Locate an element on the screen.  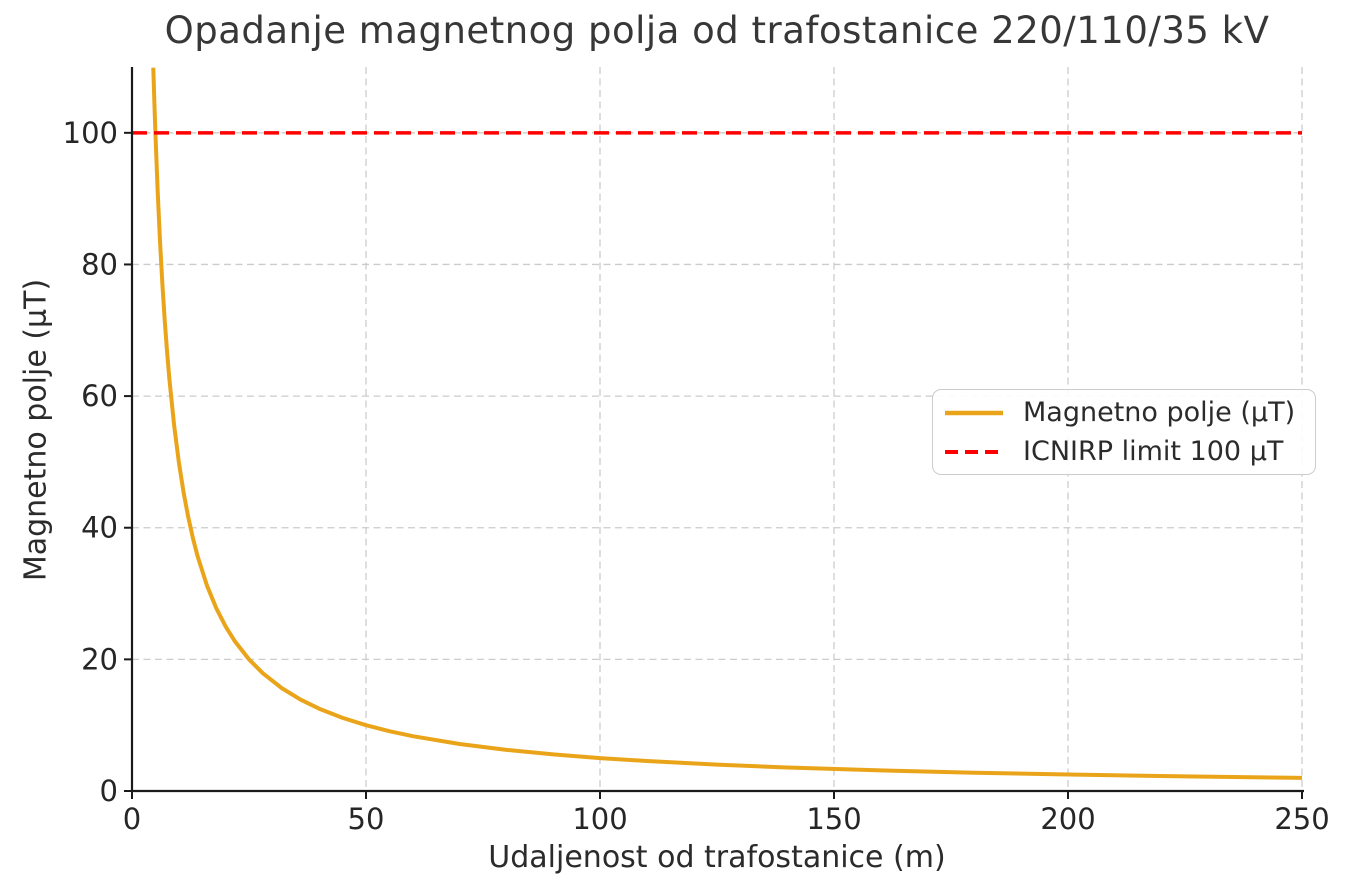
x-axis-label: Udaljenost od trafostanice (m) is located at coordinates (717, 857).